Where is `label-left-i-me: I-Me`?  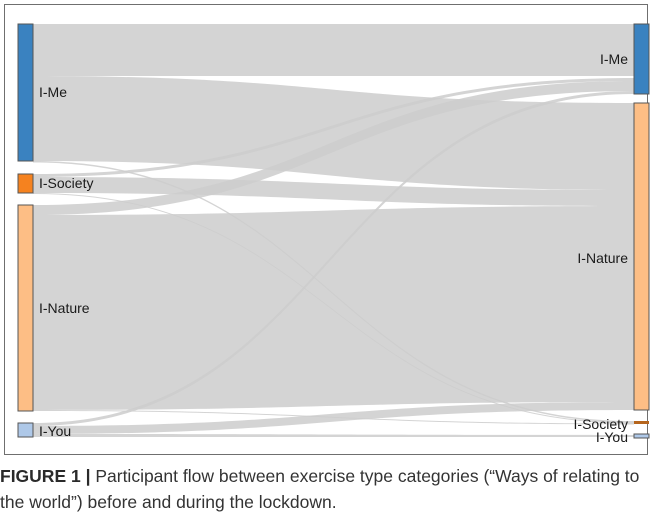
label-left-i-me: I-Me is located at coordinates (53, 92).